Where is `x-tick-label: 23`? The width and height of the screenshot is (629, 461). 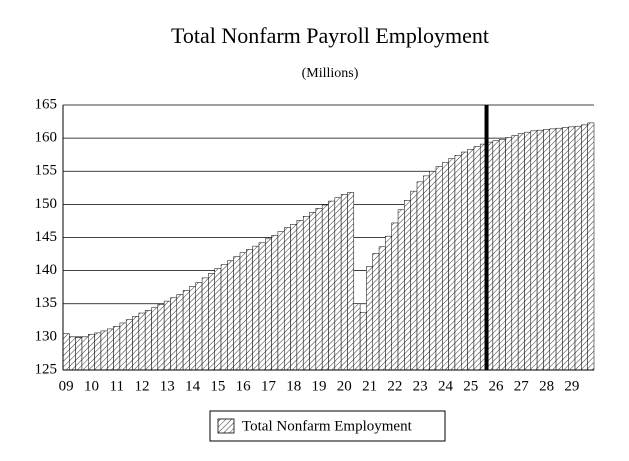 x-tick-label: 23 is located at coordinates (420, 386).